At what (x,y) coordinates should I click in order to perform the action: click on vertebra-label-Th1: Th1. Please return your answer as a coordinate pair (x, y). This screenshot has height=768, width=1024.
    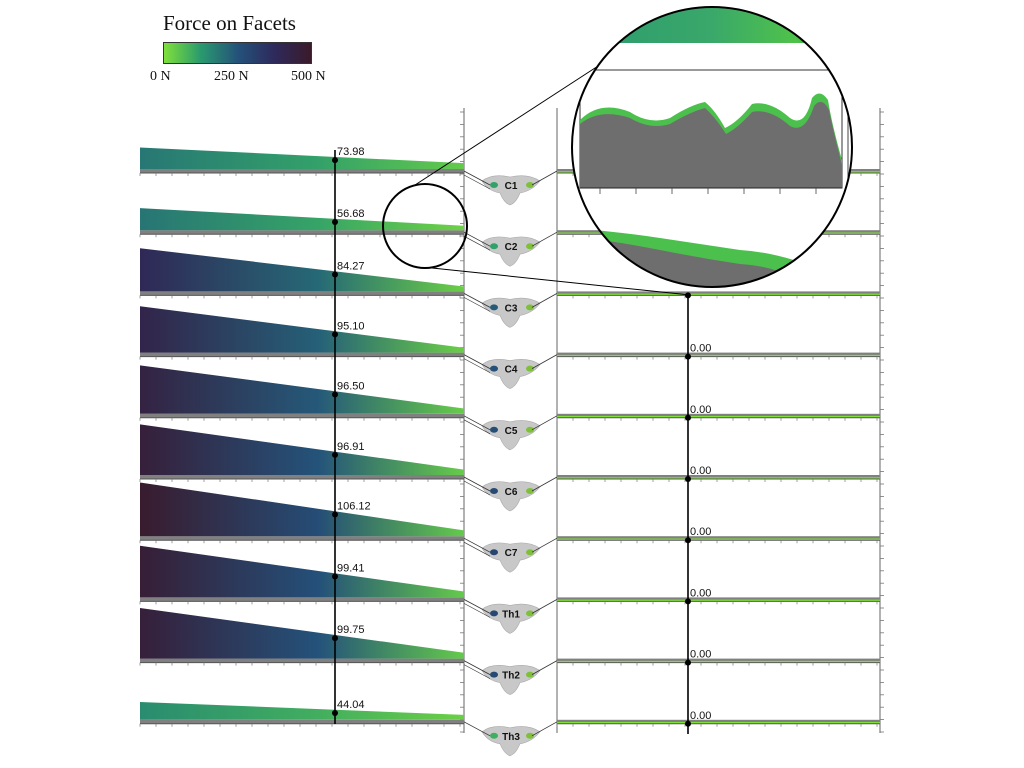
    Looking at the image, I should click on (511, 614).